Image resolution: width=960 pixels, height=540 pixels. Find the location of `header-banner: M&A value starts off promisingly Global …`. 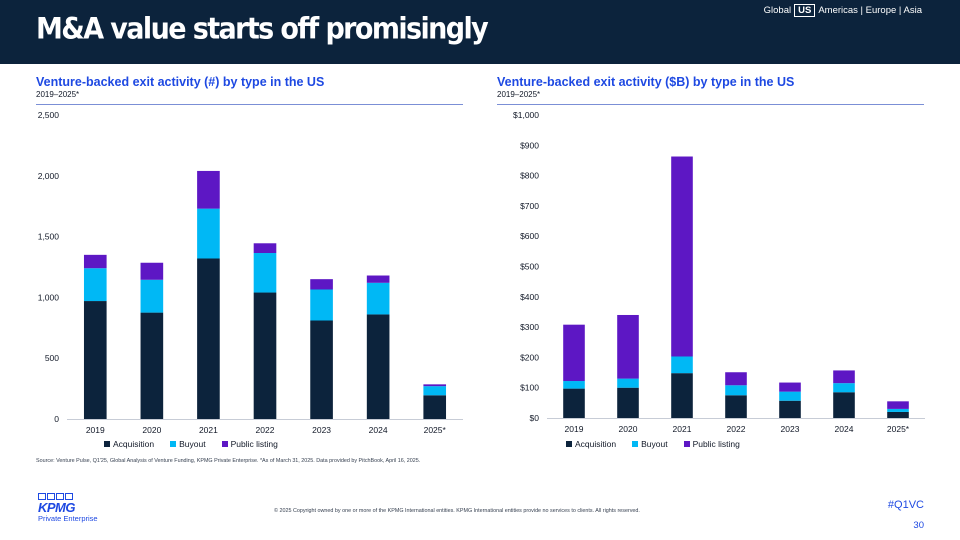

header-banner: M&A value starts off promisingly Global … is located at coordinates (480, 32).